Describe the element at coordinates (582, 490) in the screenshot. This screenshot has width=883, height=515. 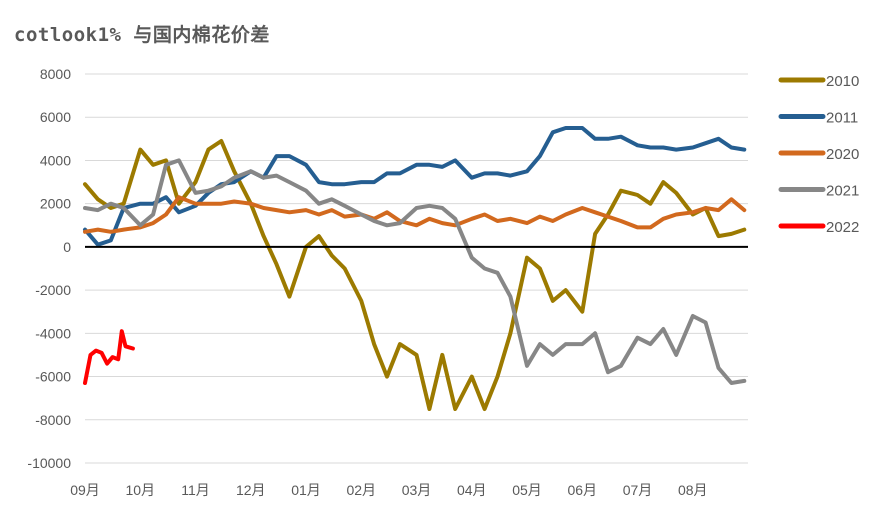
I see `x-tick-label: 06月` at that location.